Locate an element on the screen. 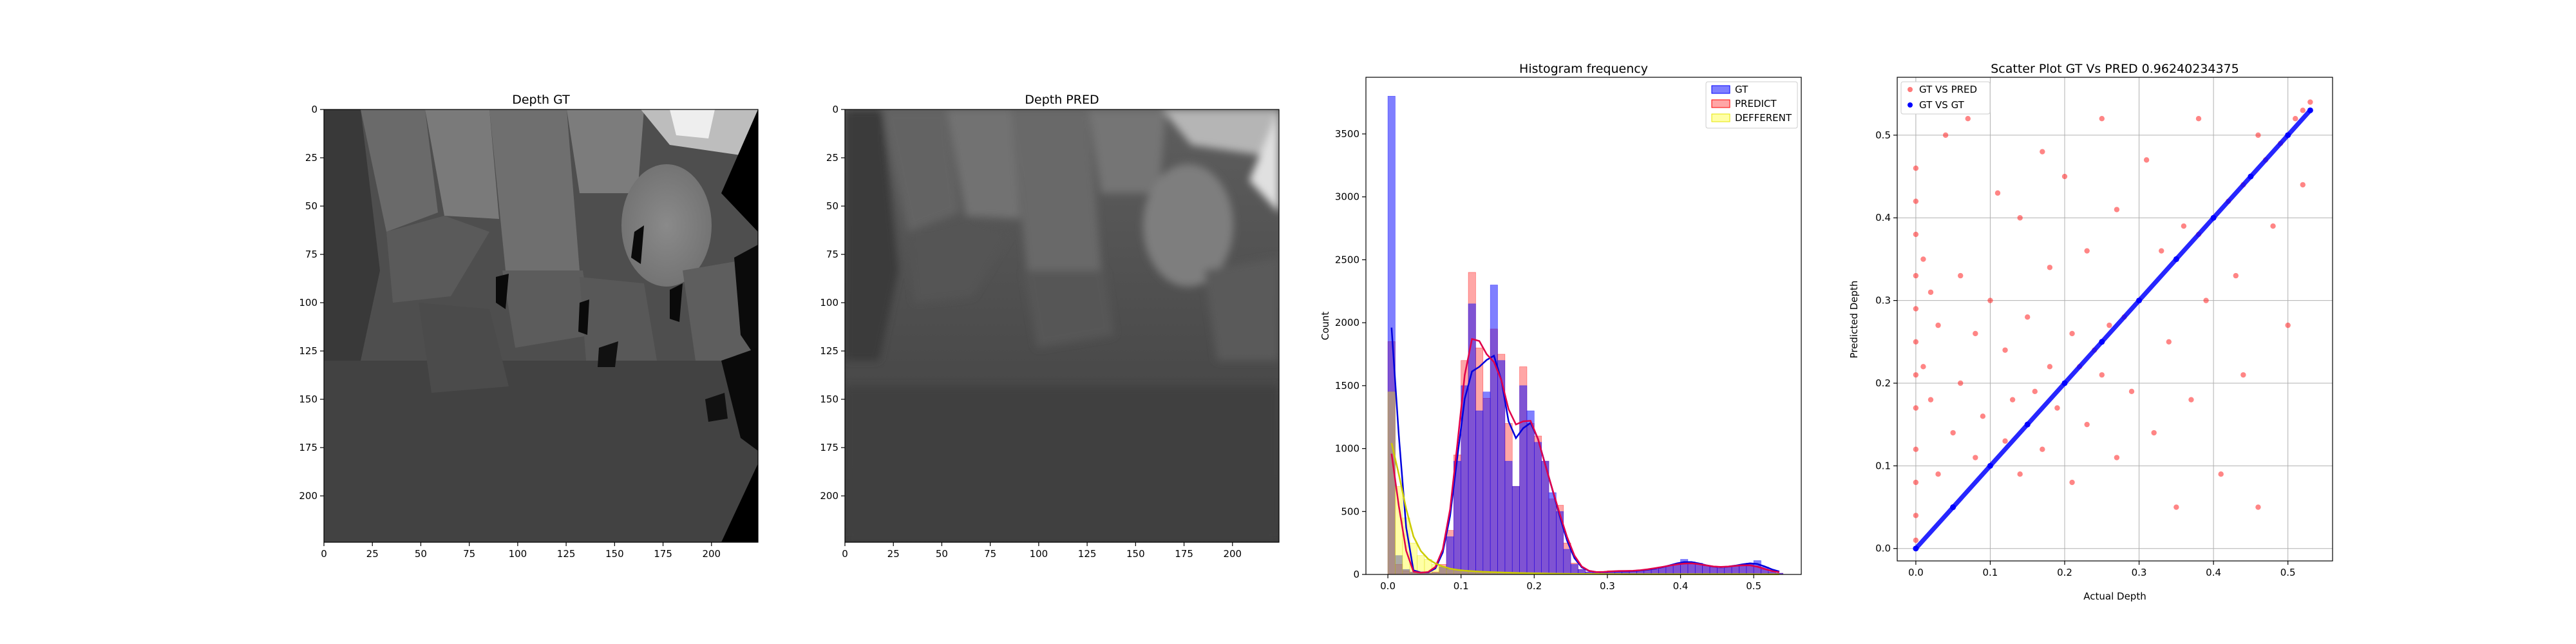 The height and width of the screenshot is (644, 2576). depth-gt-y-tick-label: 75 is located at coordinates (311, 255).